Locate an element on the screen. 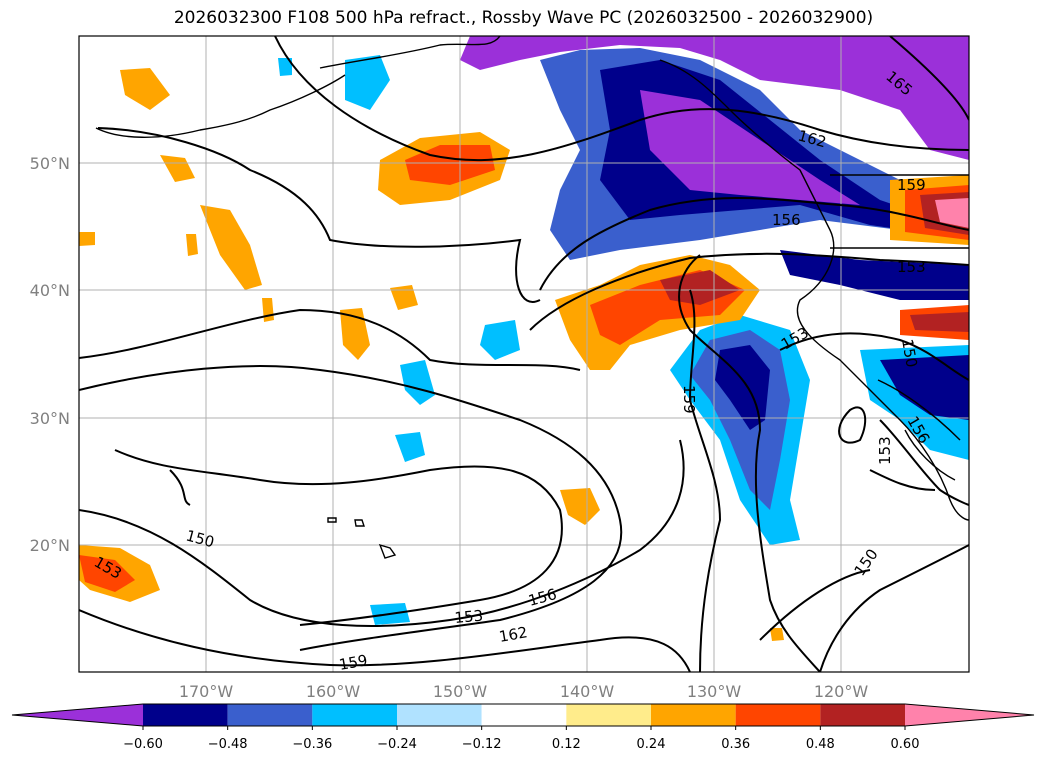  contour-label: 150 is located at coordinates (909, 353).